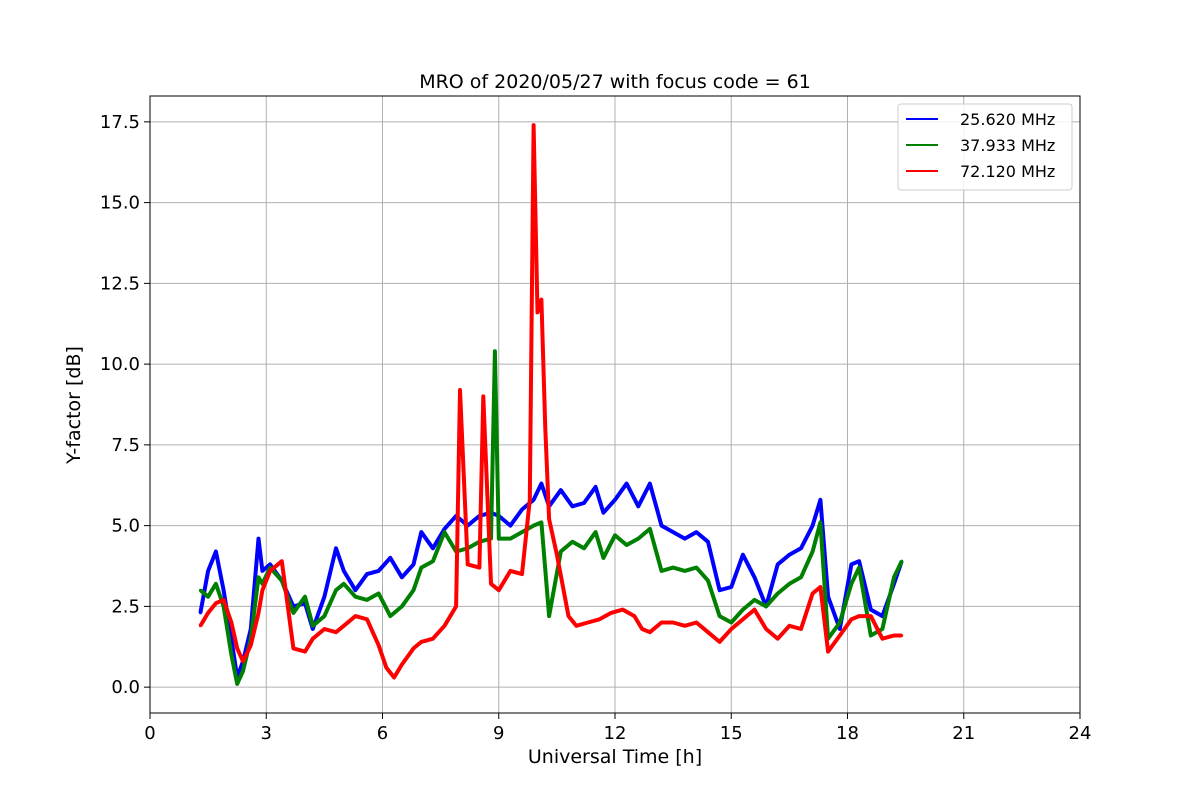  What do you see at coordinates (1007, 119) in the screenshot?
I see `legend-entry: 25.620 MHz` at bounding box center [1007, 119].